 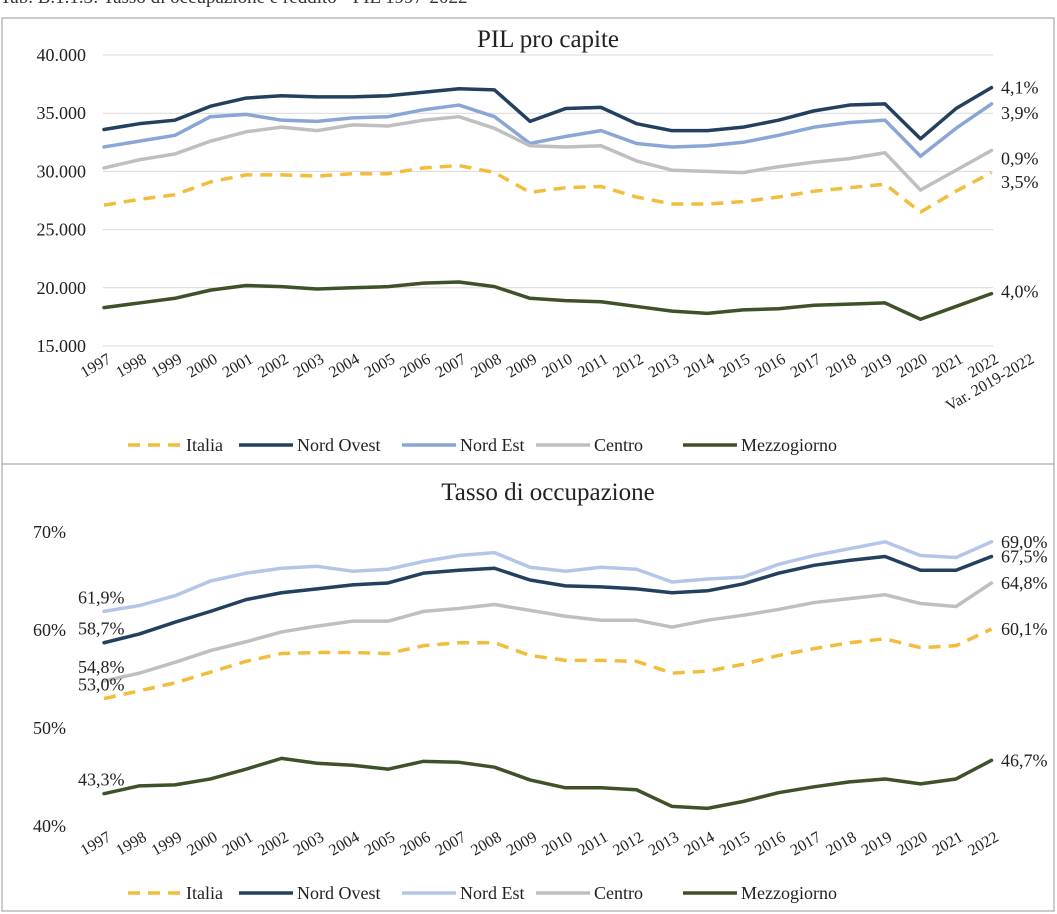 What do you see at coordinates (1020, 291) in the screenshot?
I see `gdp-end-value-label: 4,0%` at bounding box center [1020, 291].